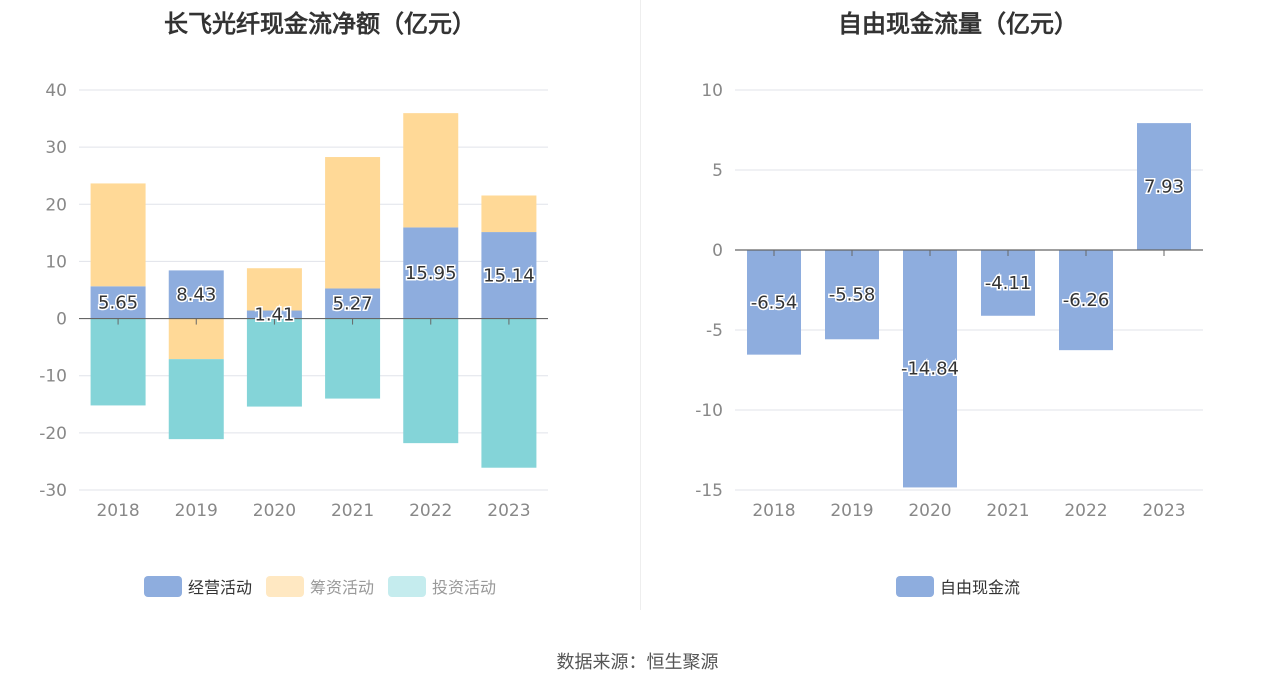  Describe the element at coordinates (712, 91) in the screenshot. I see `free-cash-flow-y-tick-label: 10` at that location.